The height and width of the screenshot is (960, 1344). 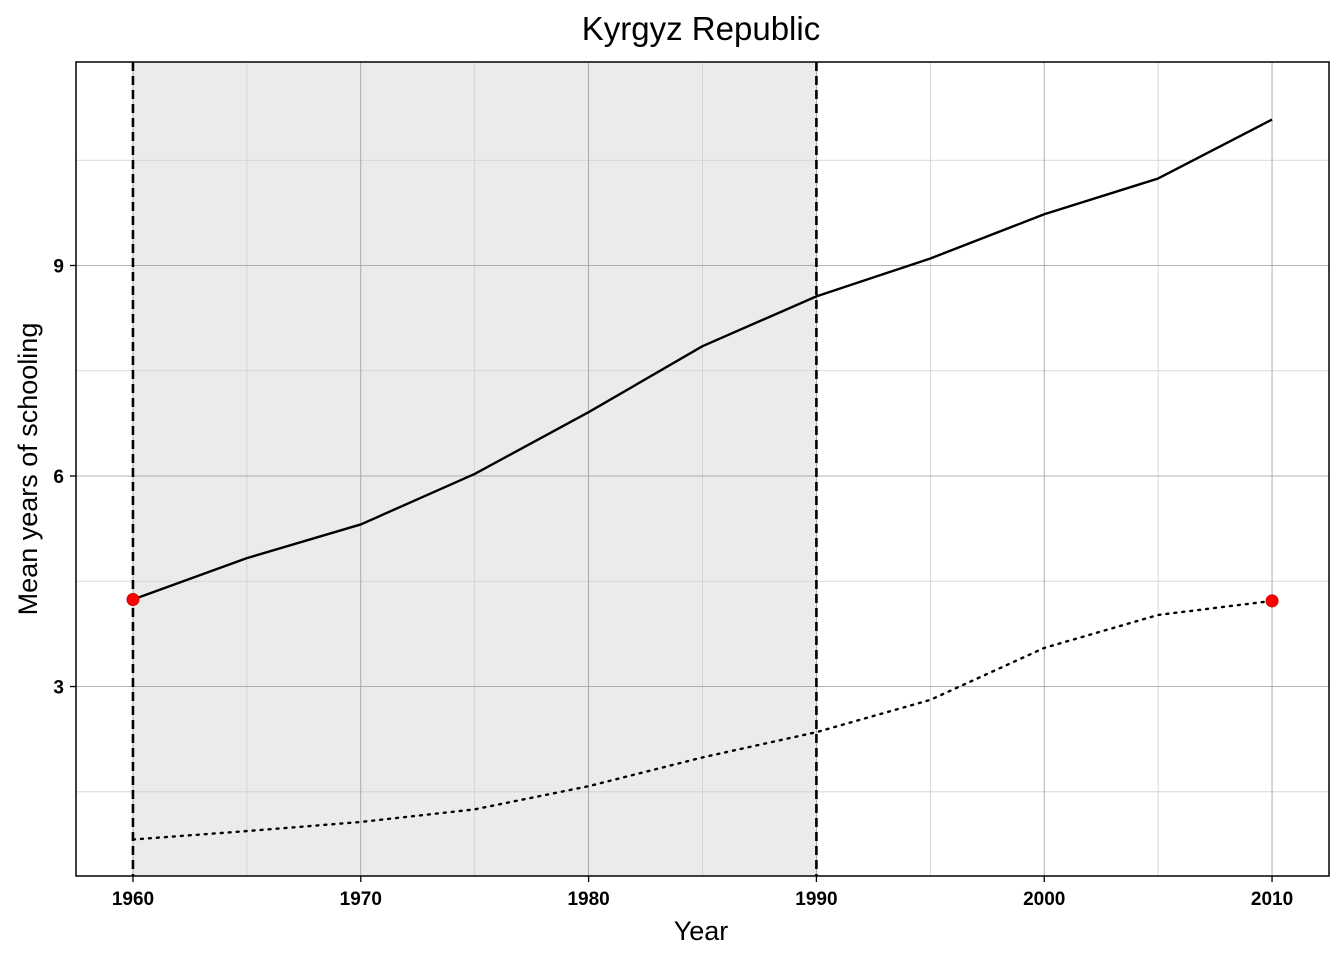 I want to click on y-tick-label: 6, so click(x=58, y=477).